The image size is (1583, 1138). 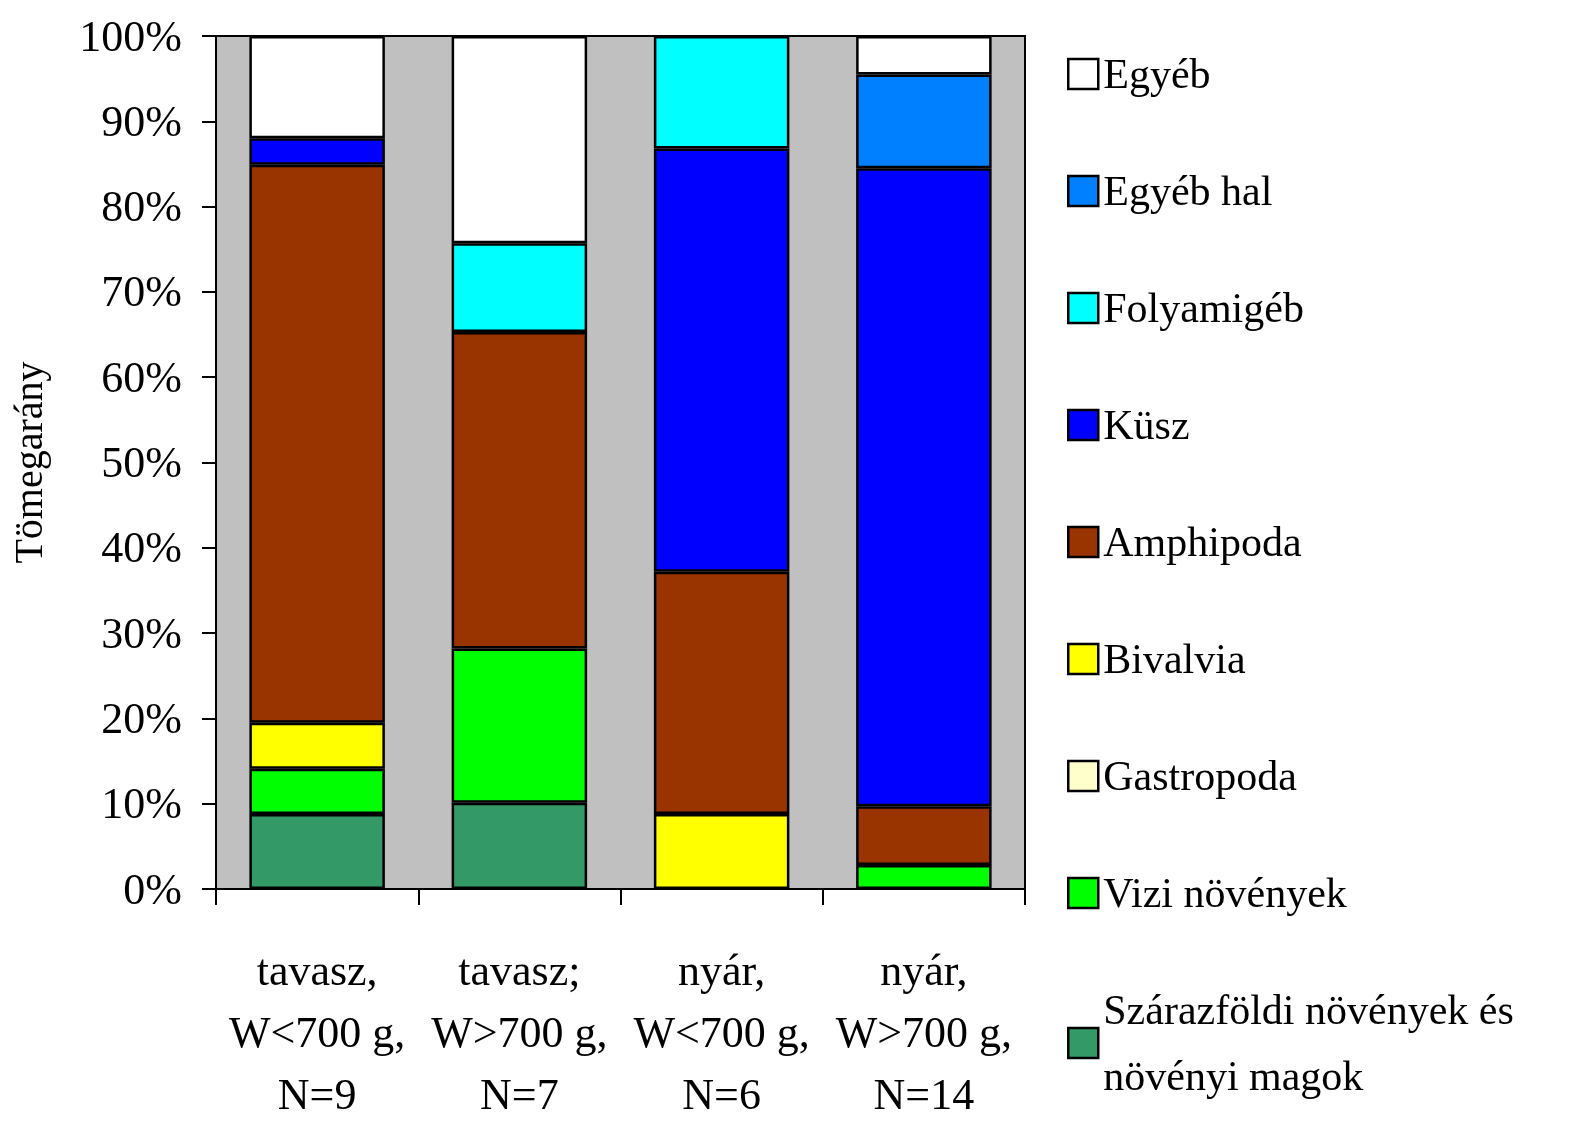 What do you see at coordinates (1188, 191) in the screenshot?
I see `legend-label: Egyéb hal` at bounding box center [1188, 191].